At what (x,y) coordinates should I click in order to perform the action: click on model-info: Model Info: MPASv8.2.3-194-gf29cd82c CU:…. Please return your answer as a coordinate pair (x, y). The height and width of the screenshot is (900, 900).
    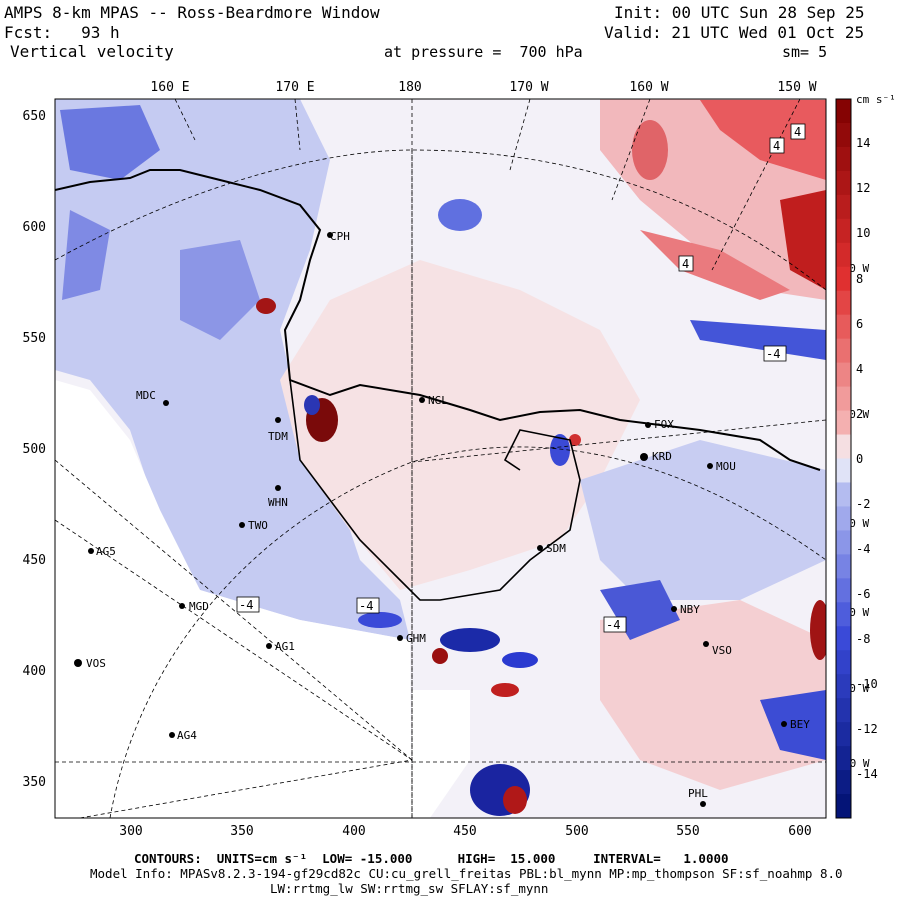
    Looking at the image, I should click on (466, 873).